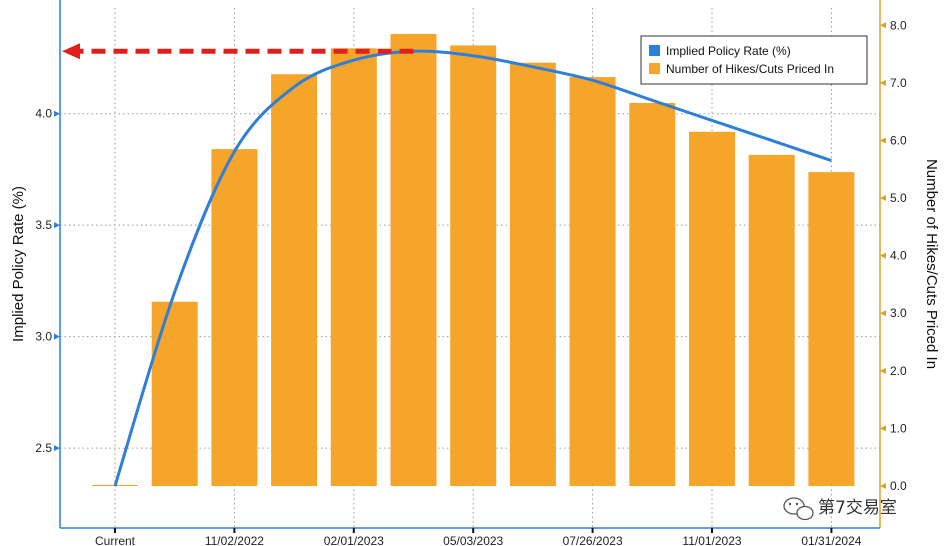 This screenshot has height=546, width=952. Describe the element at coordinates (473, 540) in the screenshot. I see `x-tick-label: 05/03/2023` at that location.